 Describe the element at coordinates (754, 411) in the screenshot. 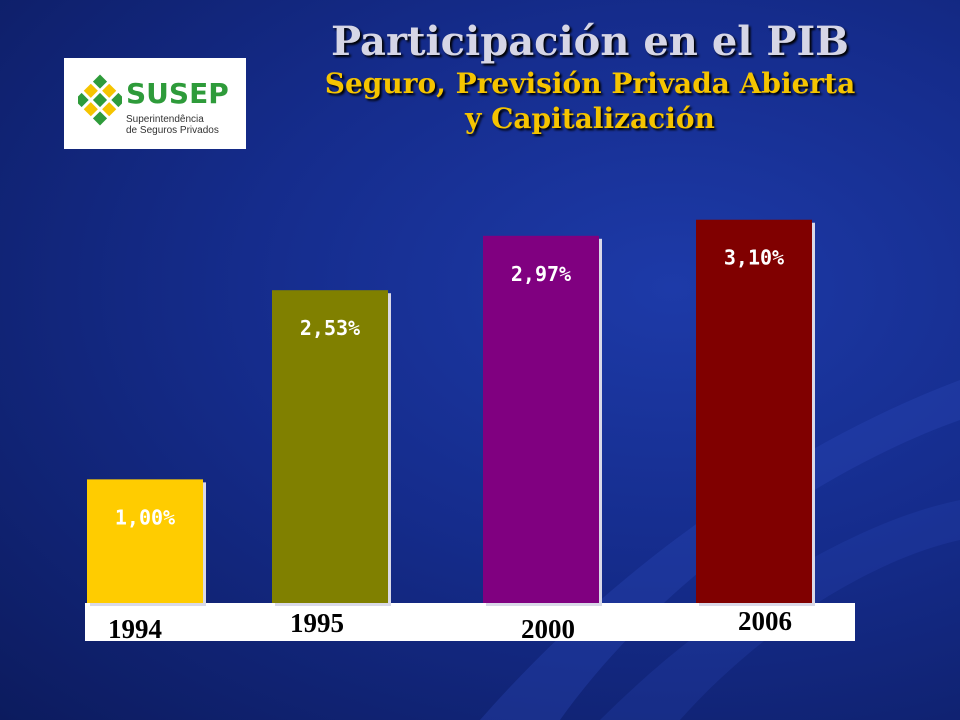

I see `bar-2006` at that location.